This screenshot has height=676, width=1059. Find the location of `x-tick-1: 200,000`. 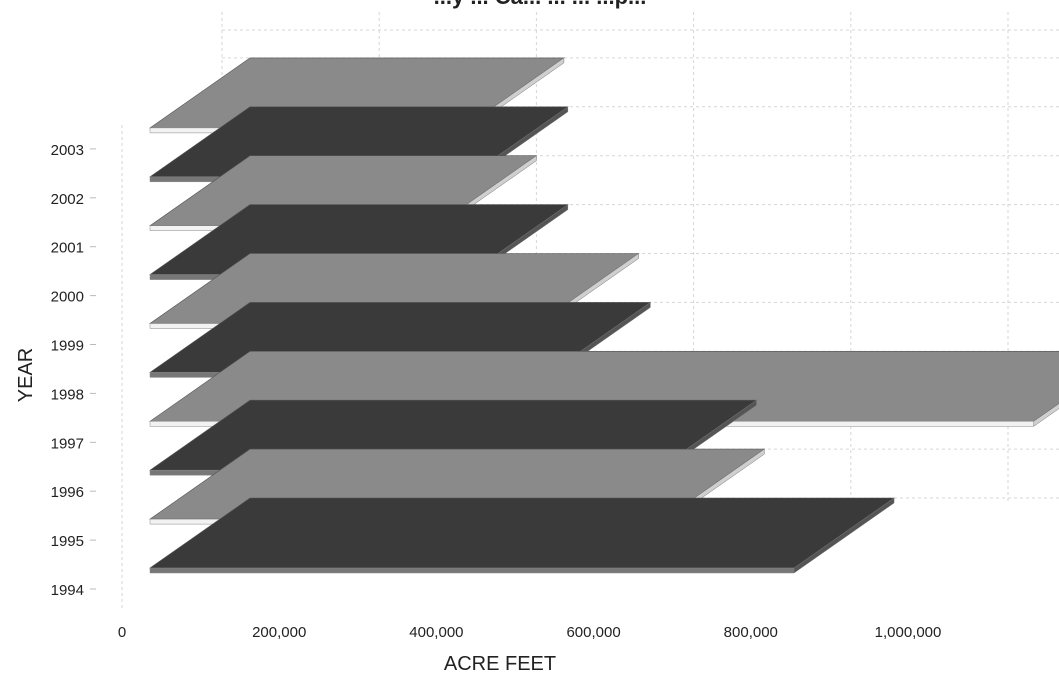

x-tick-1: 200,000 is located at coordinates (279, 632).